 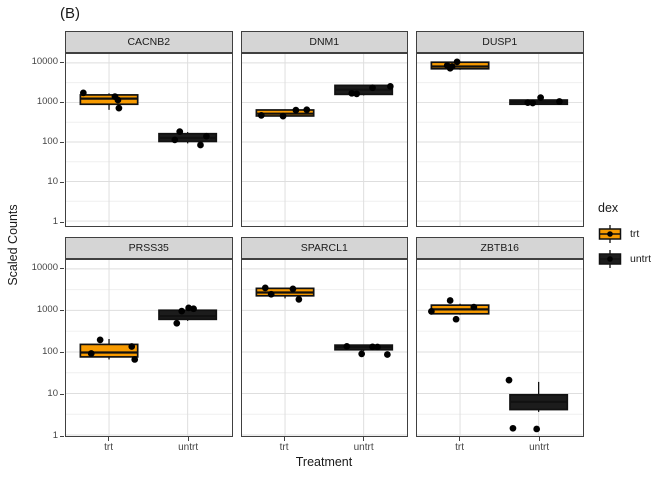 What do you see at coordinates (624, 259) in the screenshot?
I see `legend-item-untrt: untrt` at bounding box center [624, 259].